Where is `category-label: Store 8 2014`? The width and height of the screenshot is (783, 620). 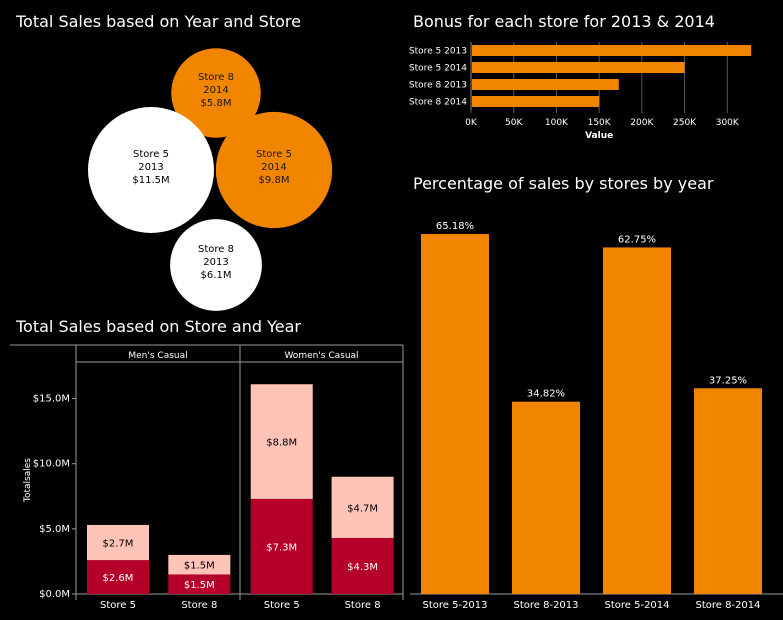 category-label: Store 8 2014 is located at coordinates (438, 103).